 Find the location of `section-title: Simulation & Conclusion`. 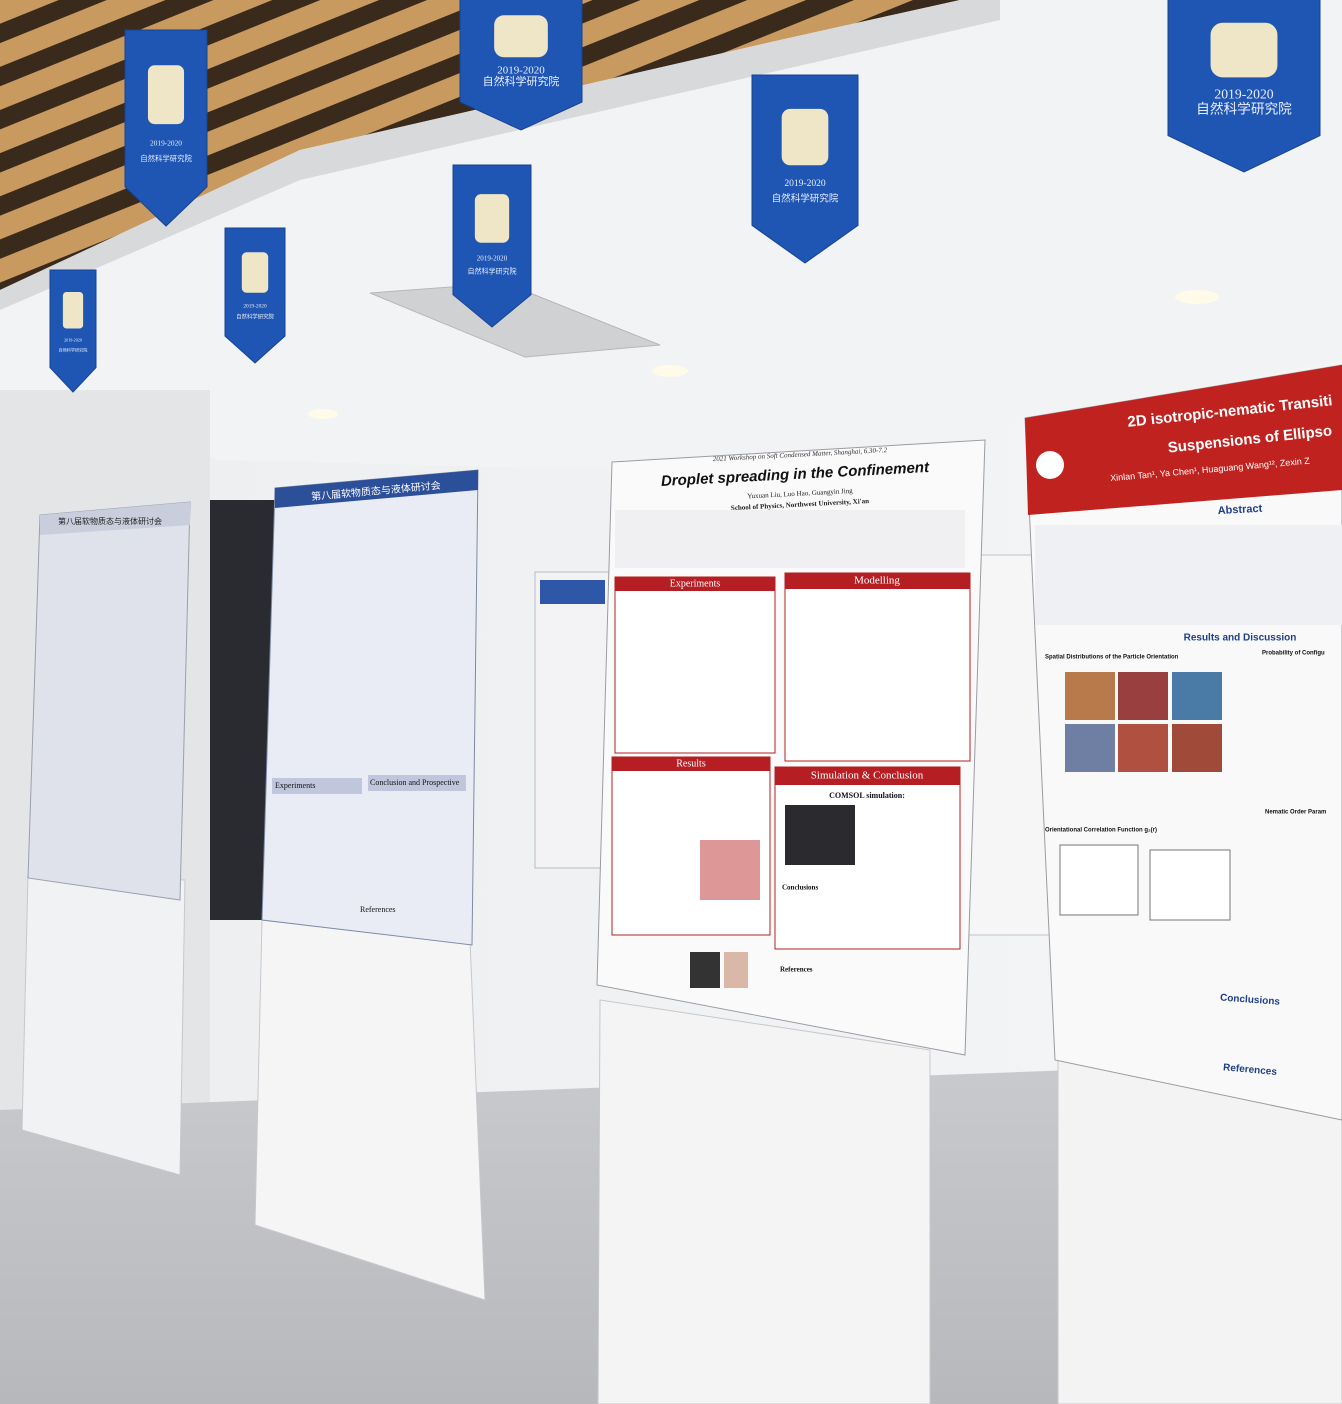

section-title: Simulation & Conclusion is located at coordinates (867, 776).